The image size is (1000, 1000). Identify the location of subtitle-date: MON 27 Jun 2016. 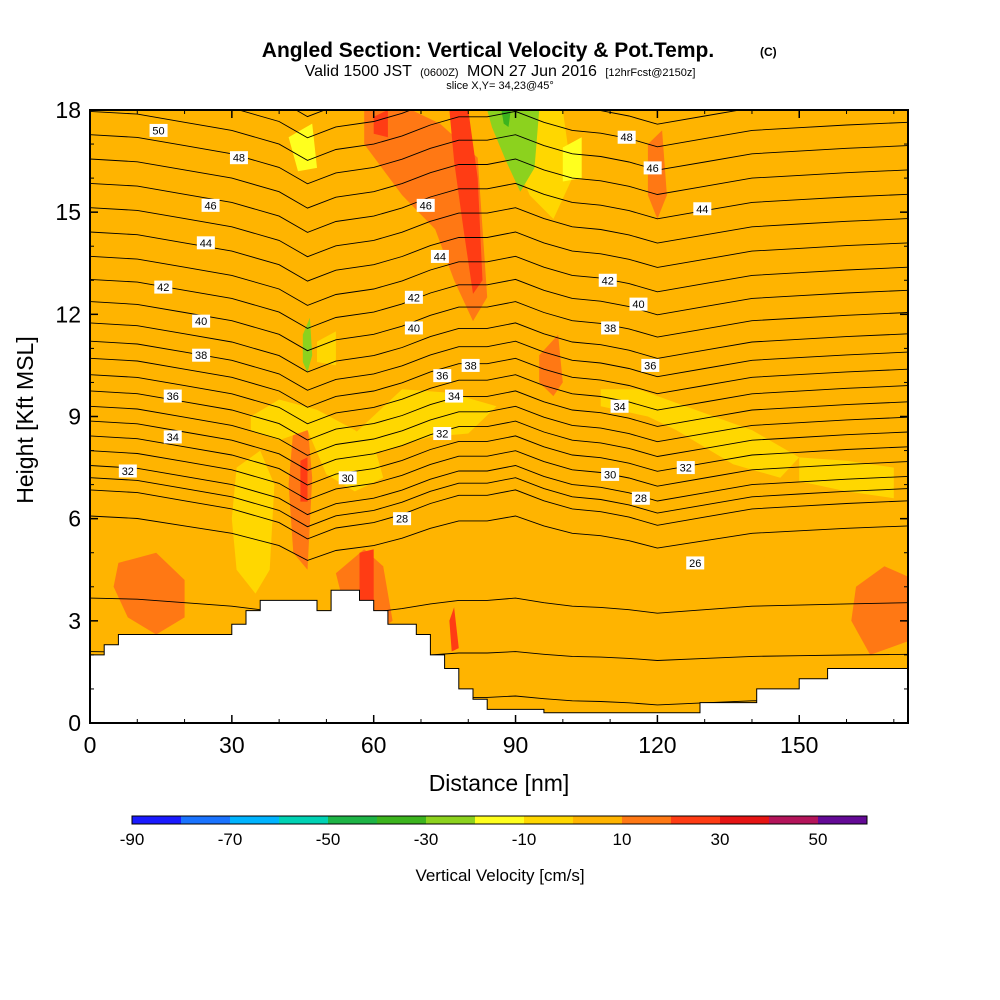
(532, 71).